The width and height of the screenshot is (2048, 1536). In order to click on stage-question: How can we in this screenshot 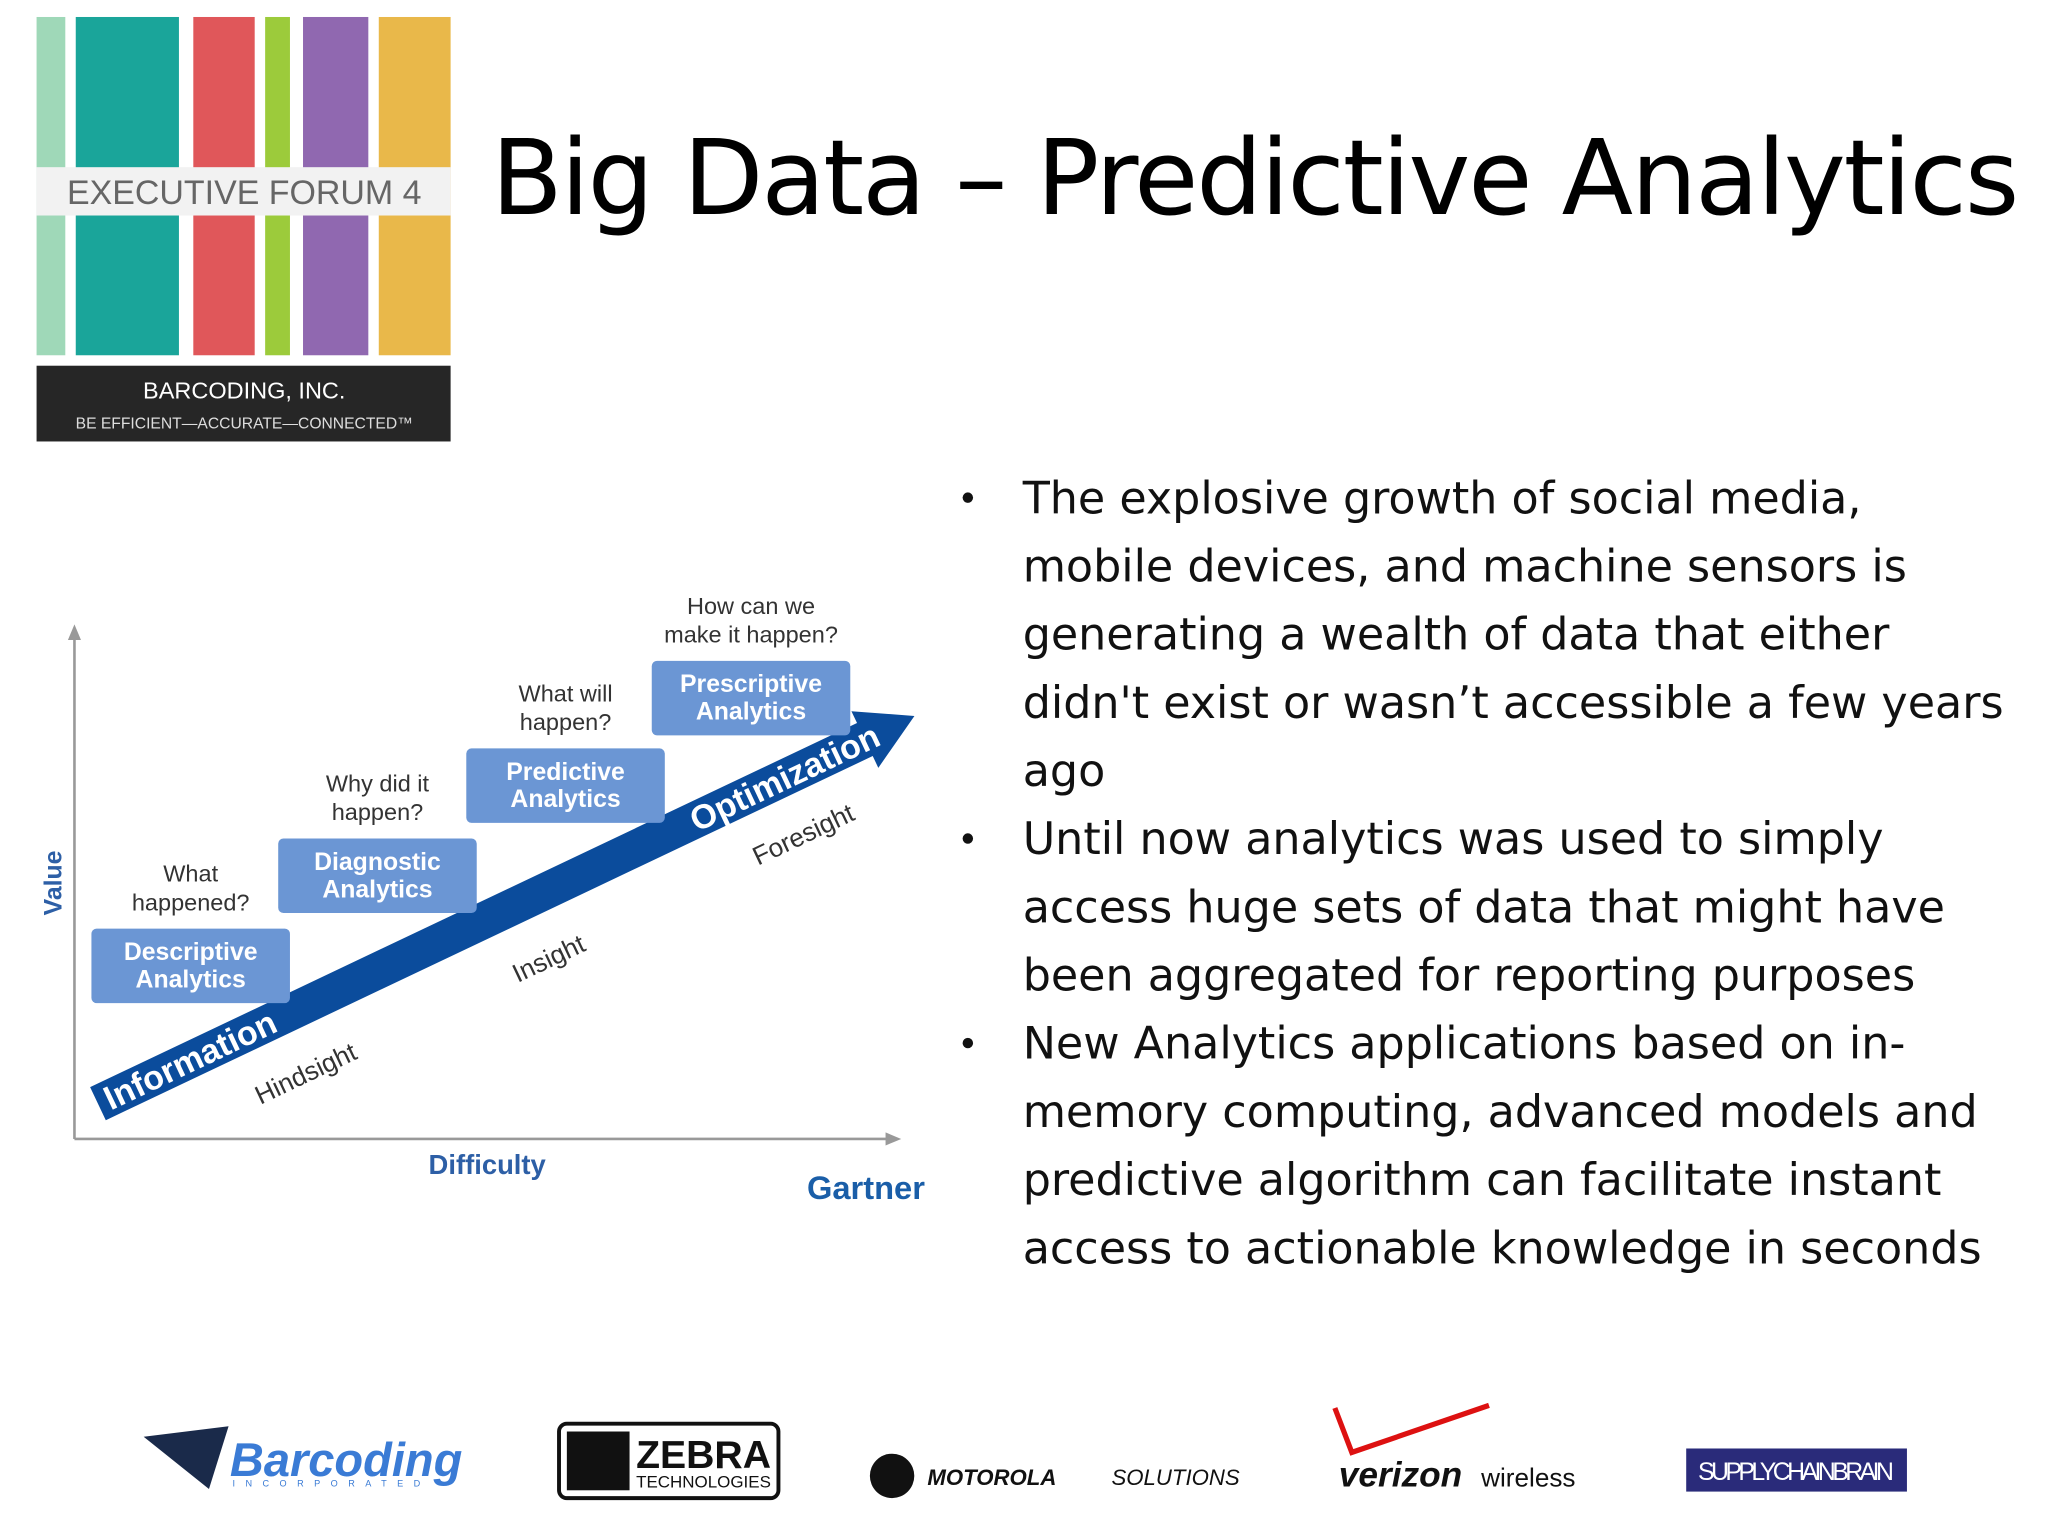, I will do `click(751, 606)`.